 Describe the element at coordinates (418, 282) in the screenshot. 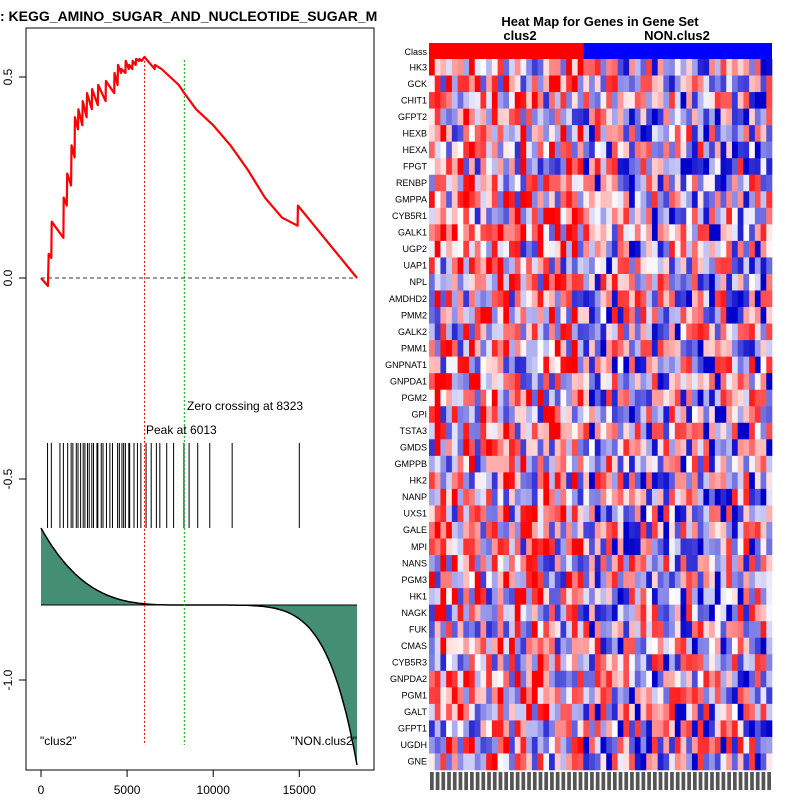

I see `gene-label: NPL` at that location.